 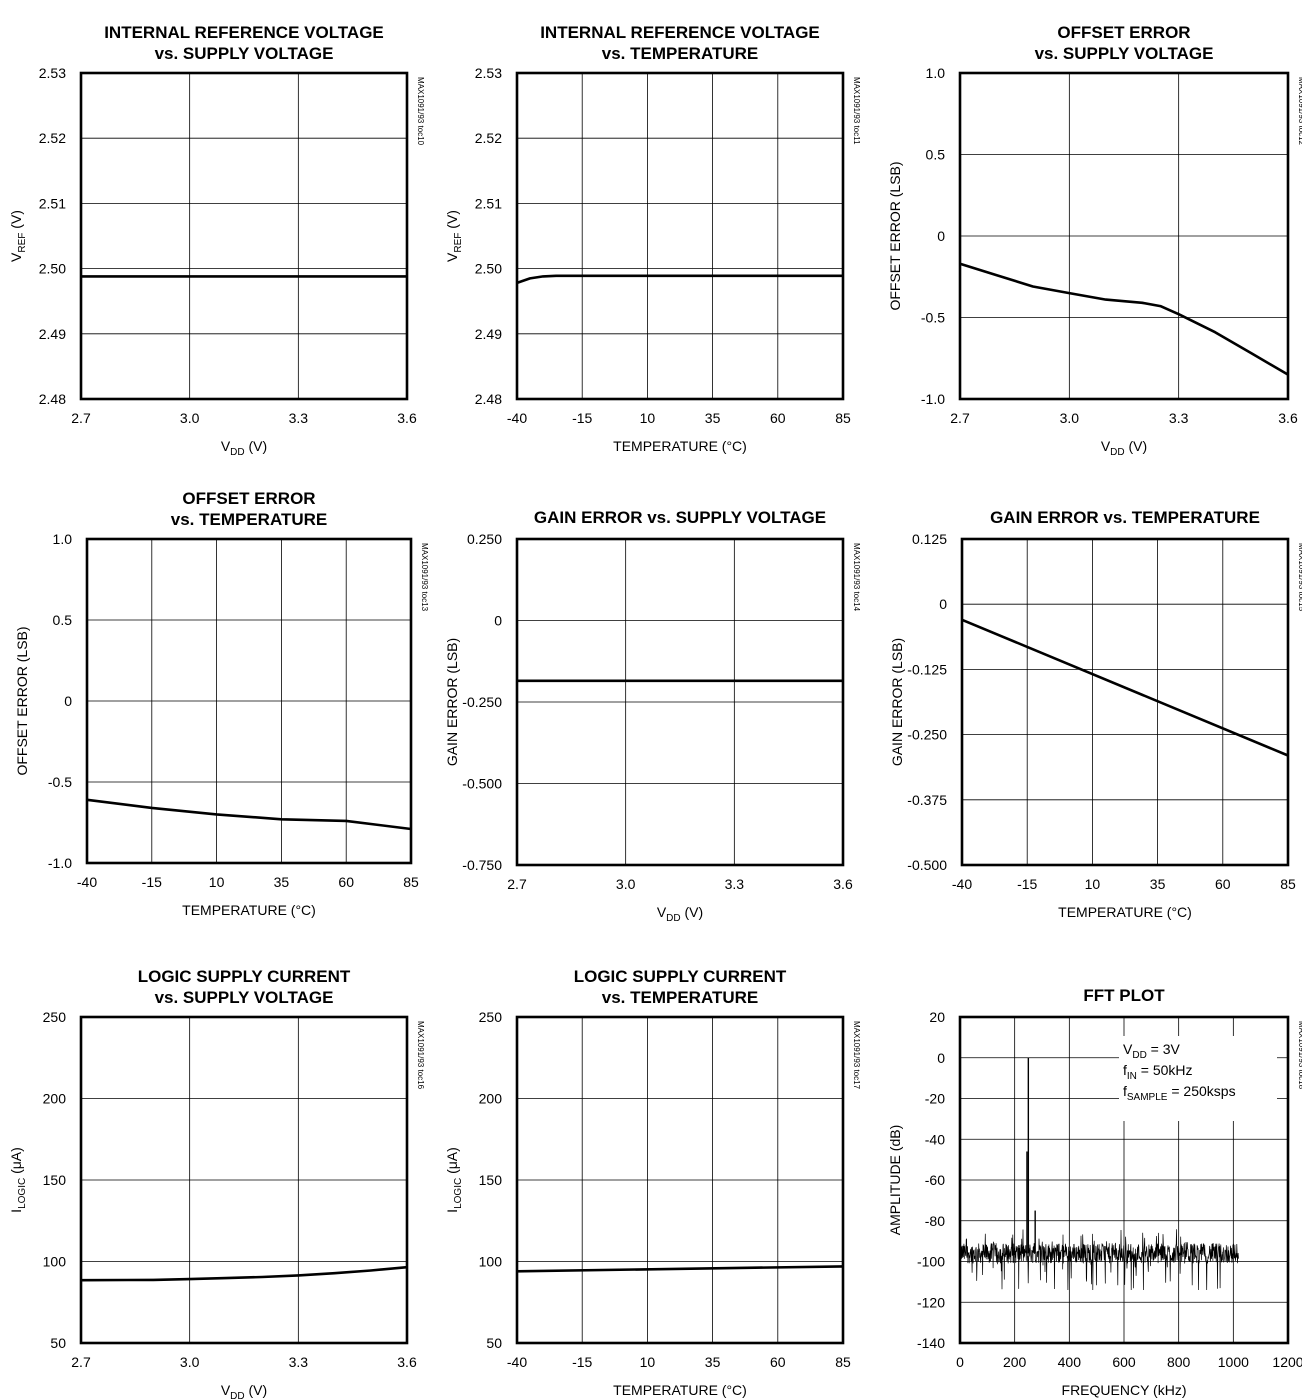 What do you see at coordinates (856, 1055) in the screenshot?
I see `figure-code: MAX1091/93 toc17` at bounding box center [856, 1055].